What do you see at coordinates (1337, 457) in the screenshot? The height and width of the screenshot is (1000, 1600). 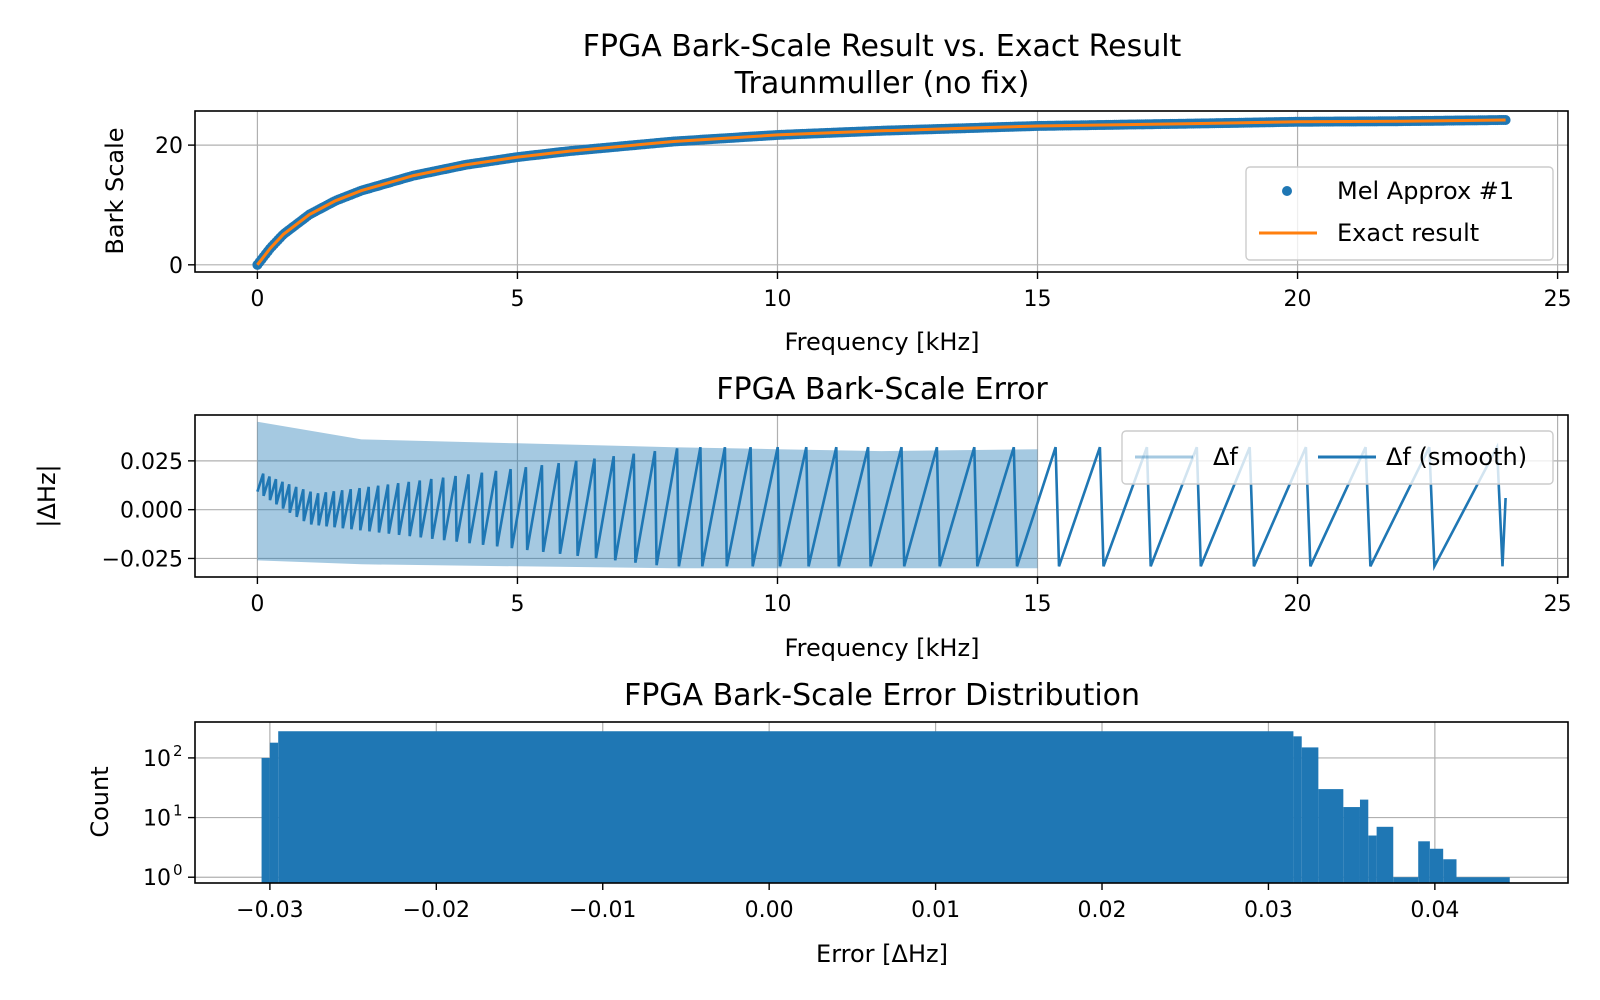 I see `panel2-legend: Δf Δf (smooth)` at bounding box center [1337, 457].